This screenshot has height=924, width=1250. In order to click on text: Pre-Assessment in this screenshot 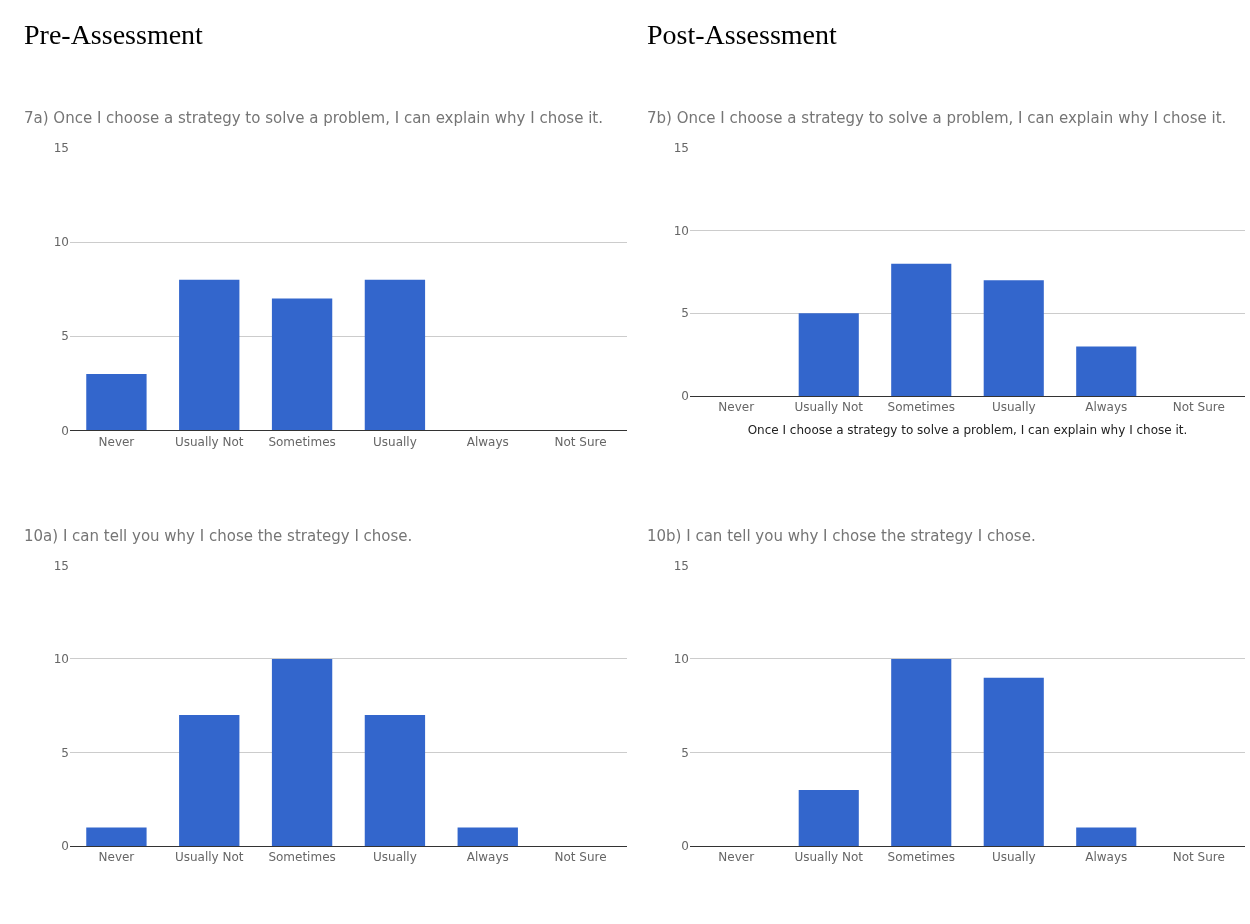, I will do `click(114, 34)`.